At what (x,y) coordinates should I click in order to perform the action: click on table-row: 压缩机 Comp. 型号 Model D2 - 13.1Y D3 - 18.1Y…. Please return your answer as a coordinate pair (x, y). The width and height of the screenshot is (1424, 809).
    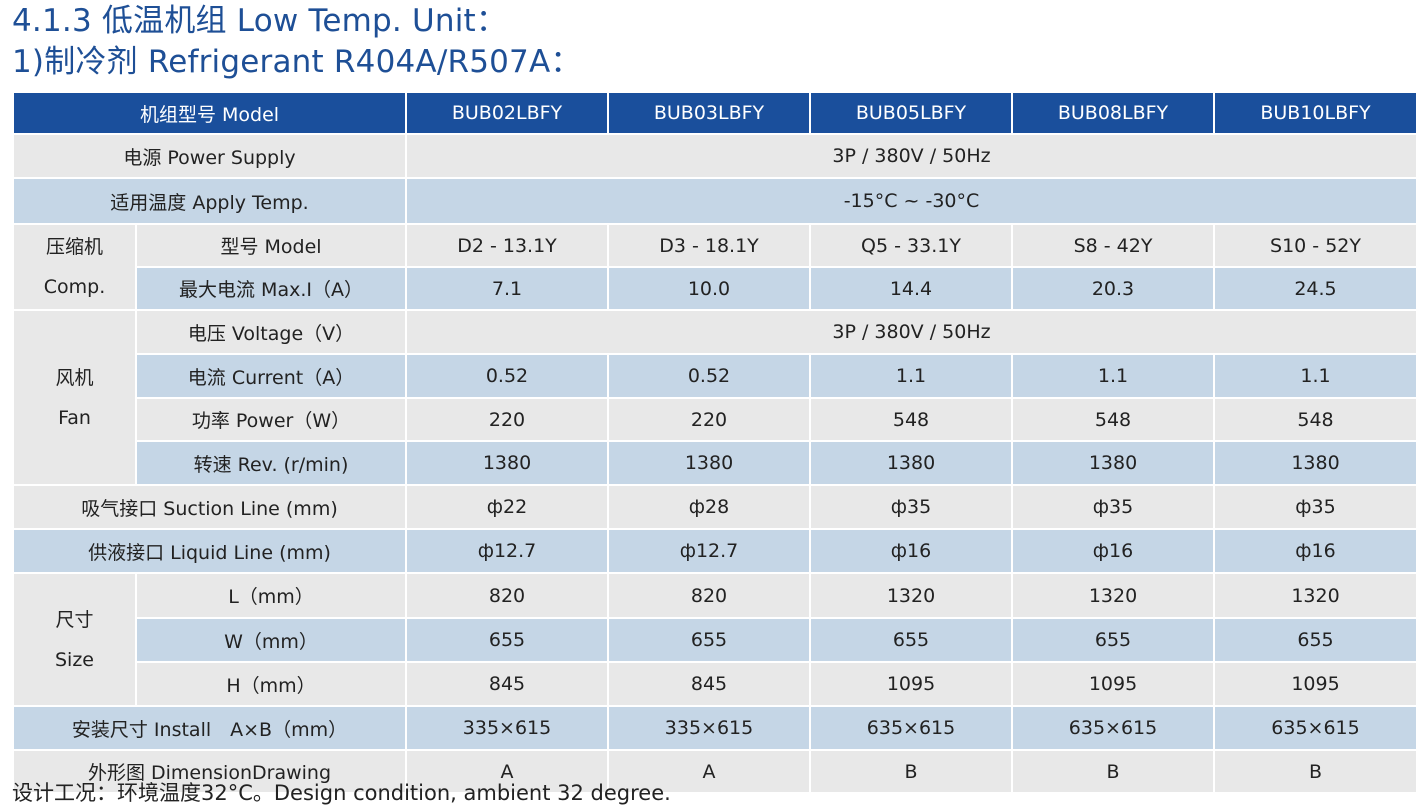
    Looking at the image, I should click on (715, 267).